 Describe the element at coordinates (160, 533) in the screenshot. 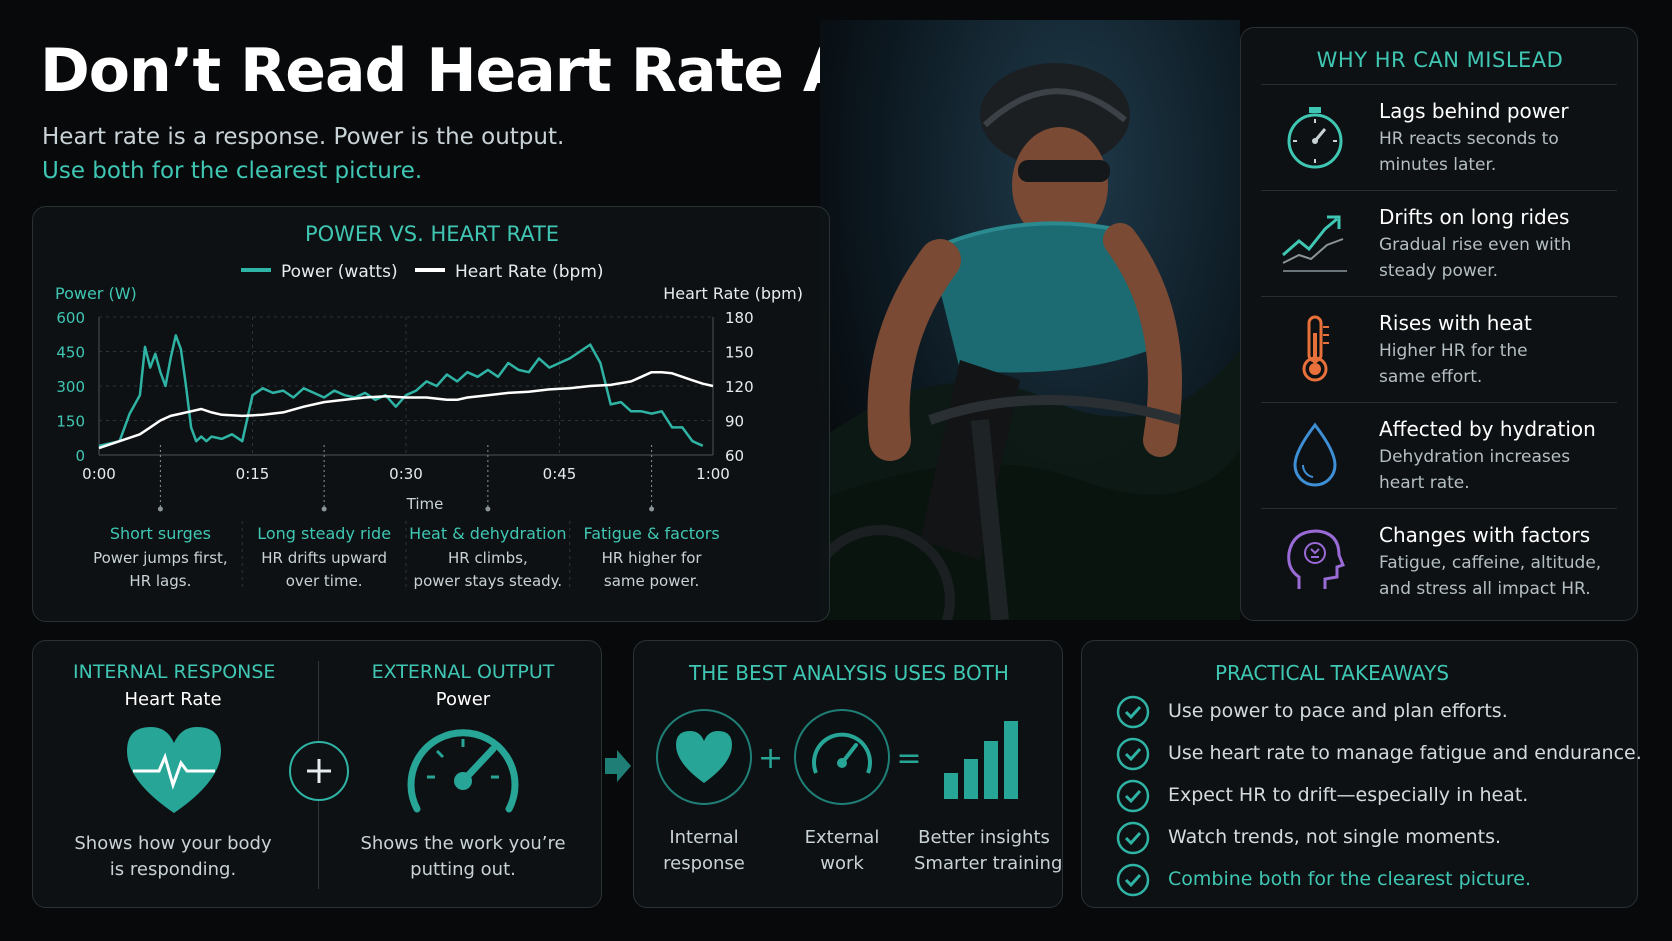

I see `annotation-title: Short surges` at that location.